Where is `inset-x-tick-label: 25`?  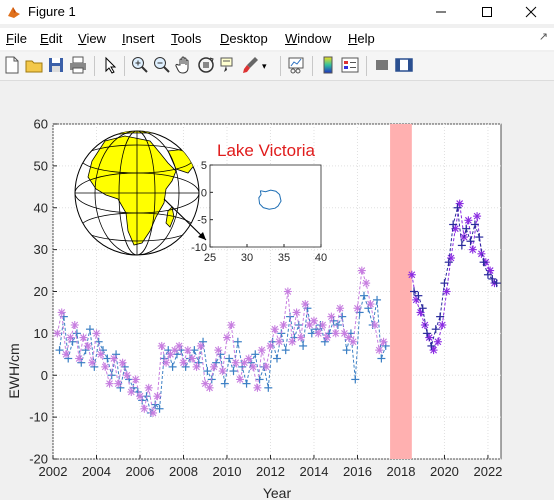
inset-x-tick-label: 25 is located at coordinates (210, 258).